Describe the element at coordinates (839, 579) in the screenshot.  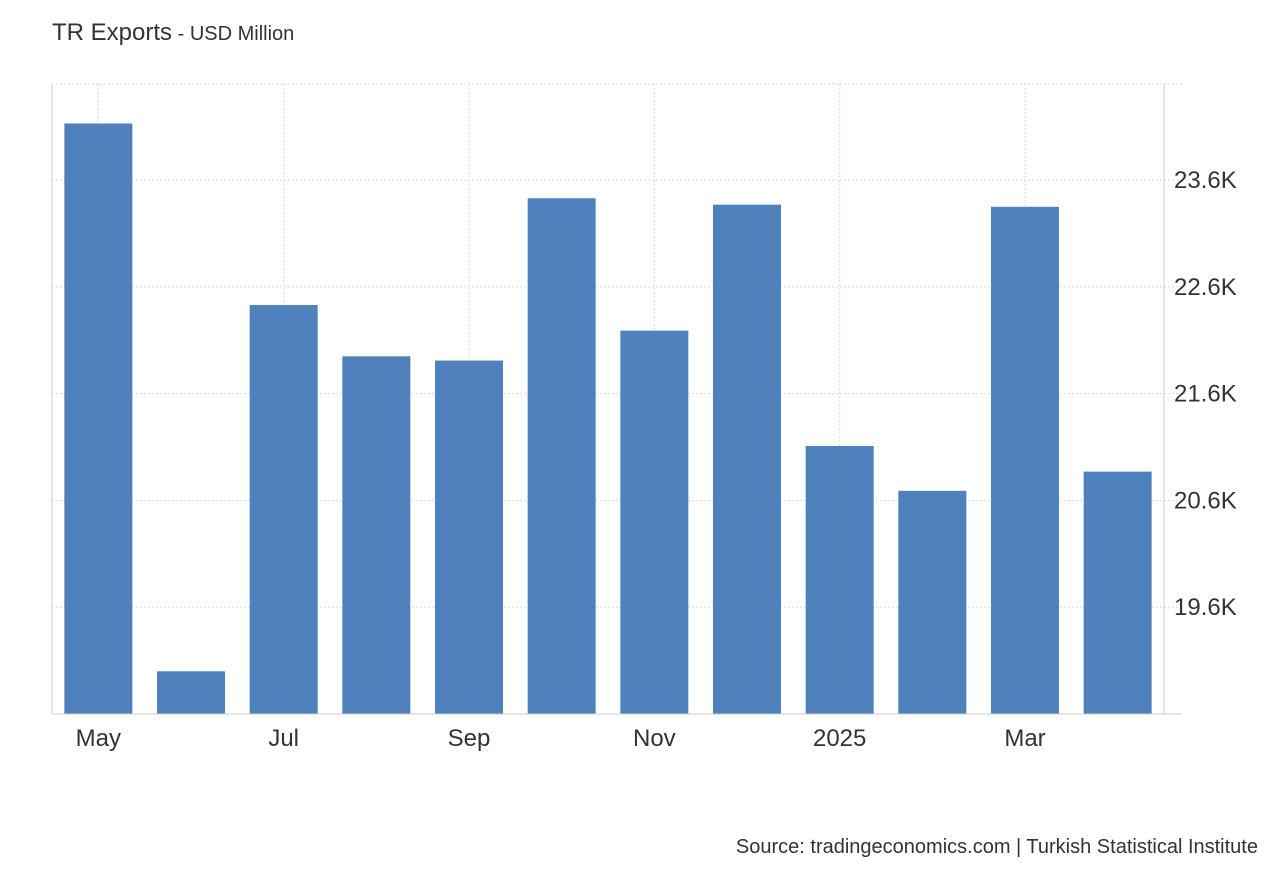
I see `bar-2025` at that location.